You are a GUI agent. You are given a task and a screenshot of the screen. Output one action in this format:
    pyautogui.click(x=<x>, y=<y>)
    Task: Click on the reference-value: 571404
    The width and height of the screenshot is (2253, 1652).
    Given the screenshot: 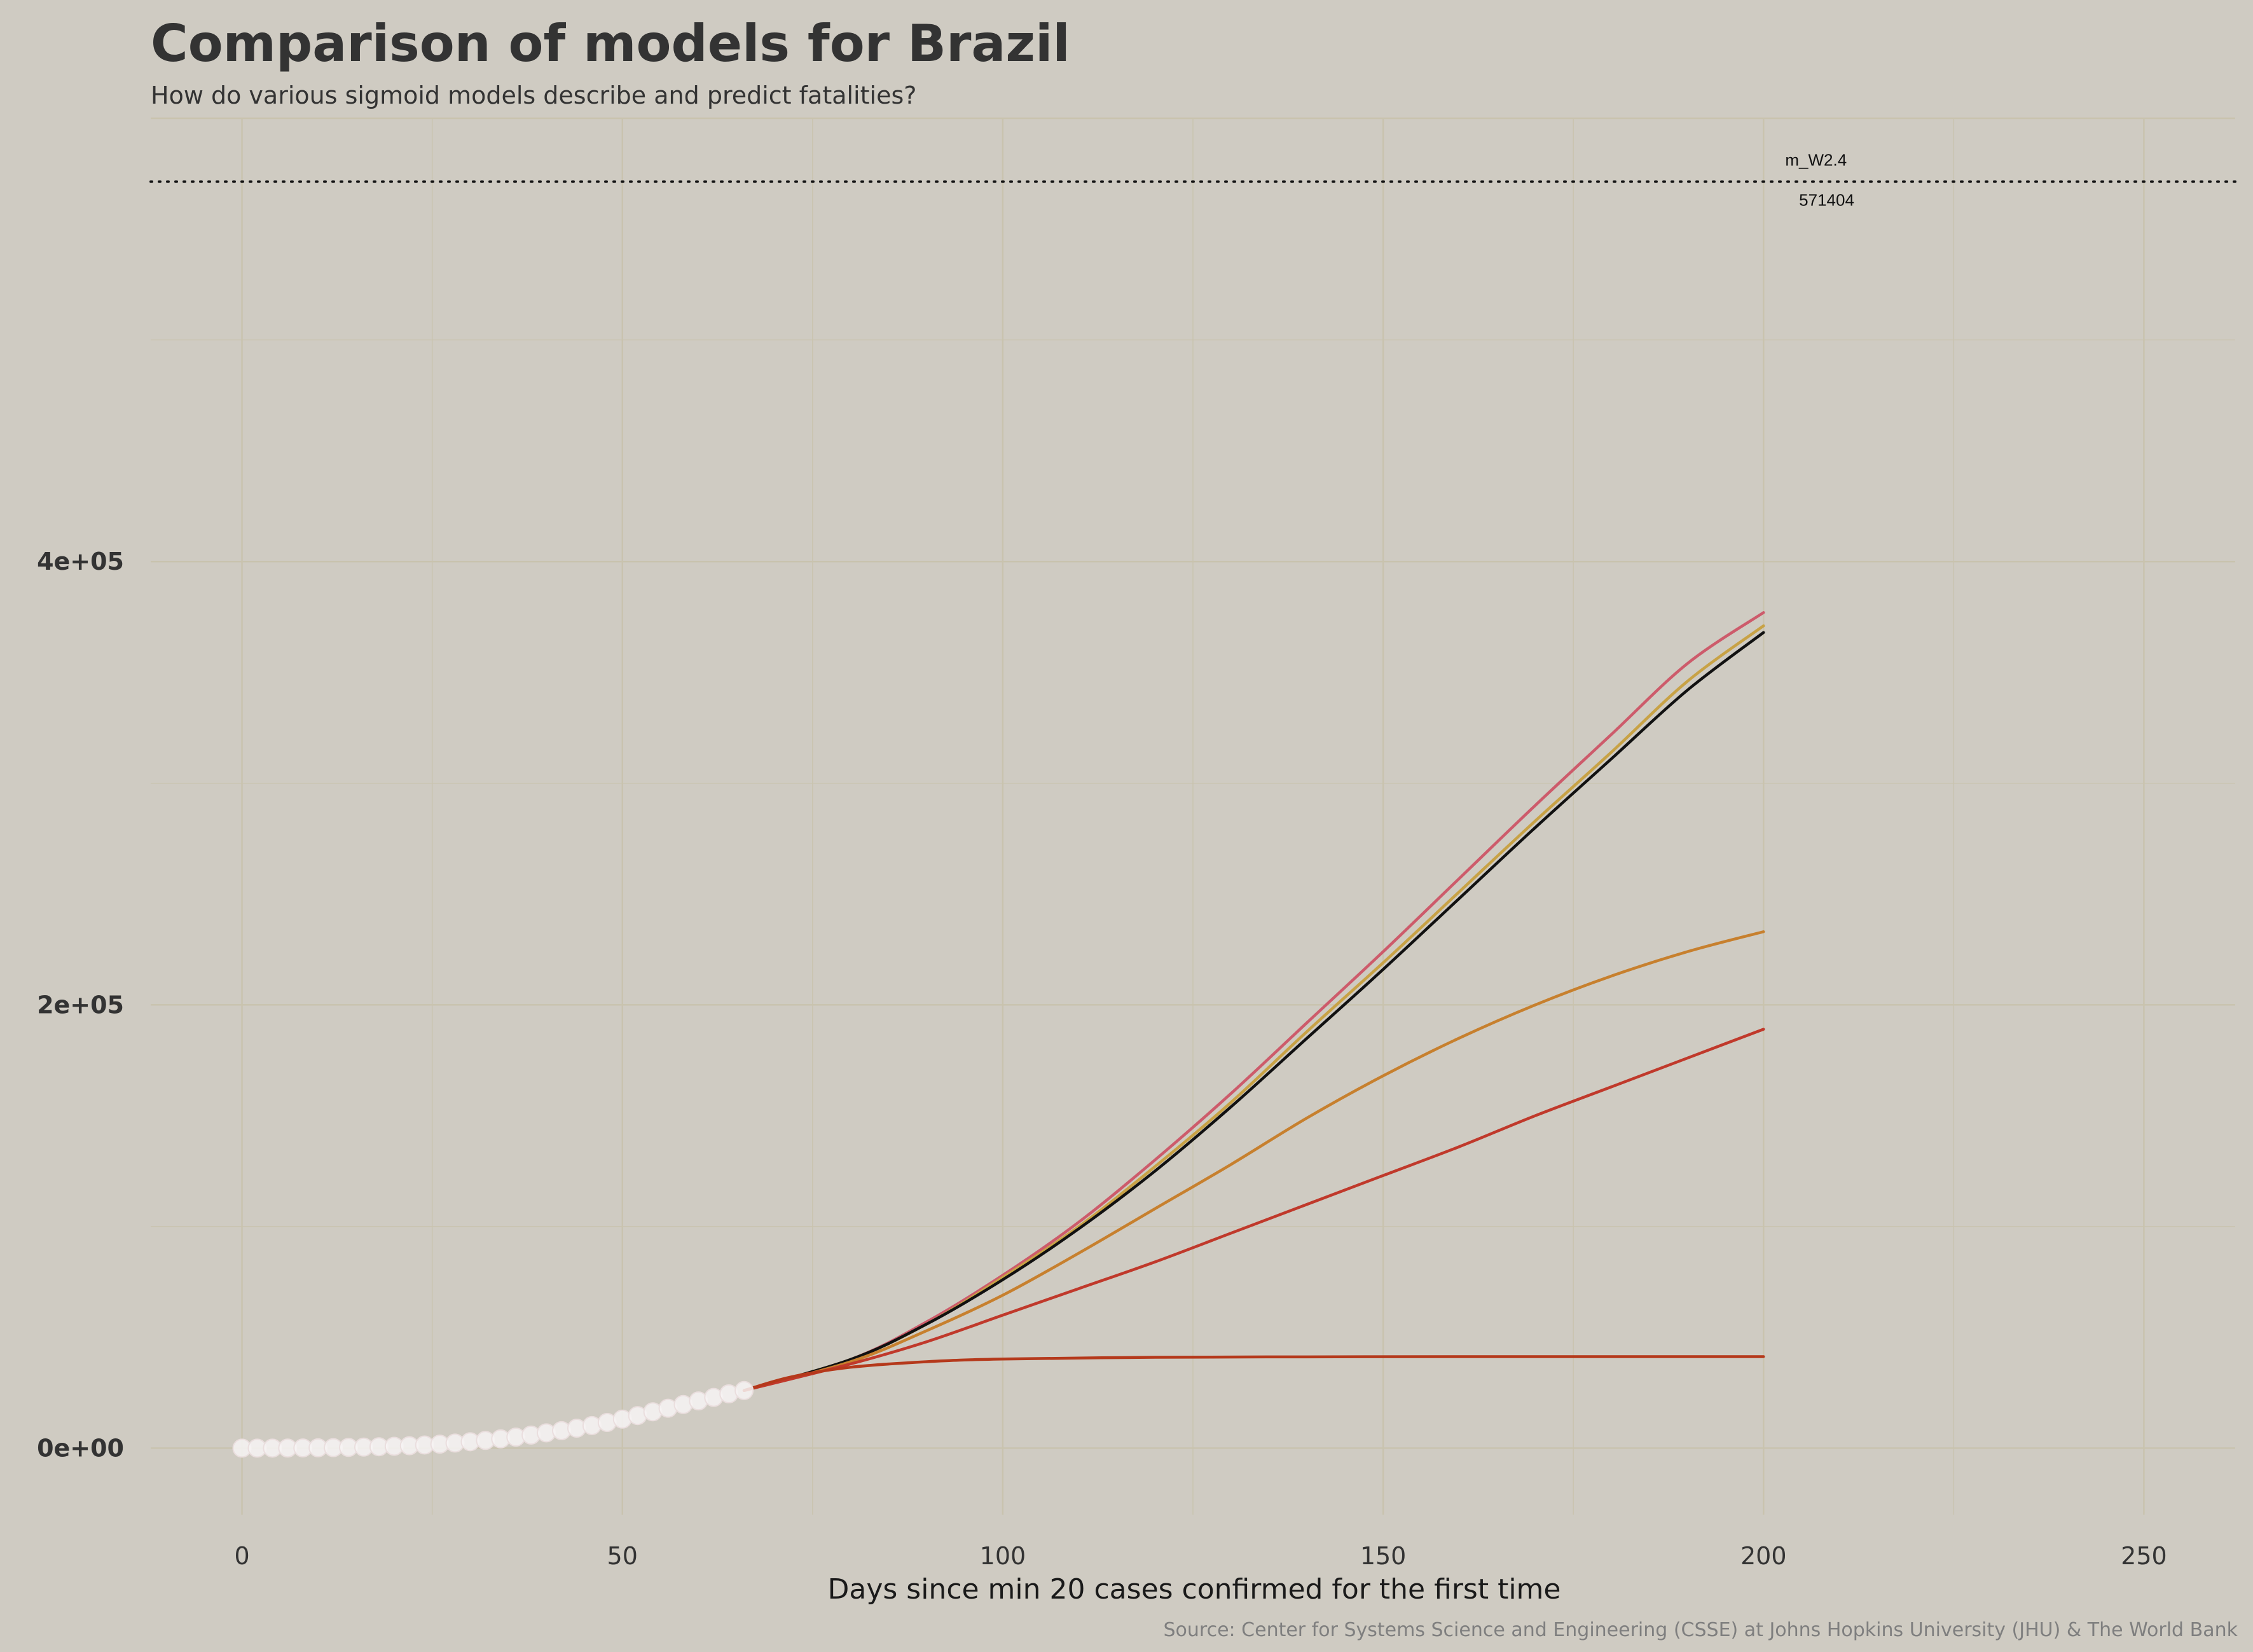 What is the action you would take?
    pyautogui.click(x=1826, y=200)
    